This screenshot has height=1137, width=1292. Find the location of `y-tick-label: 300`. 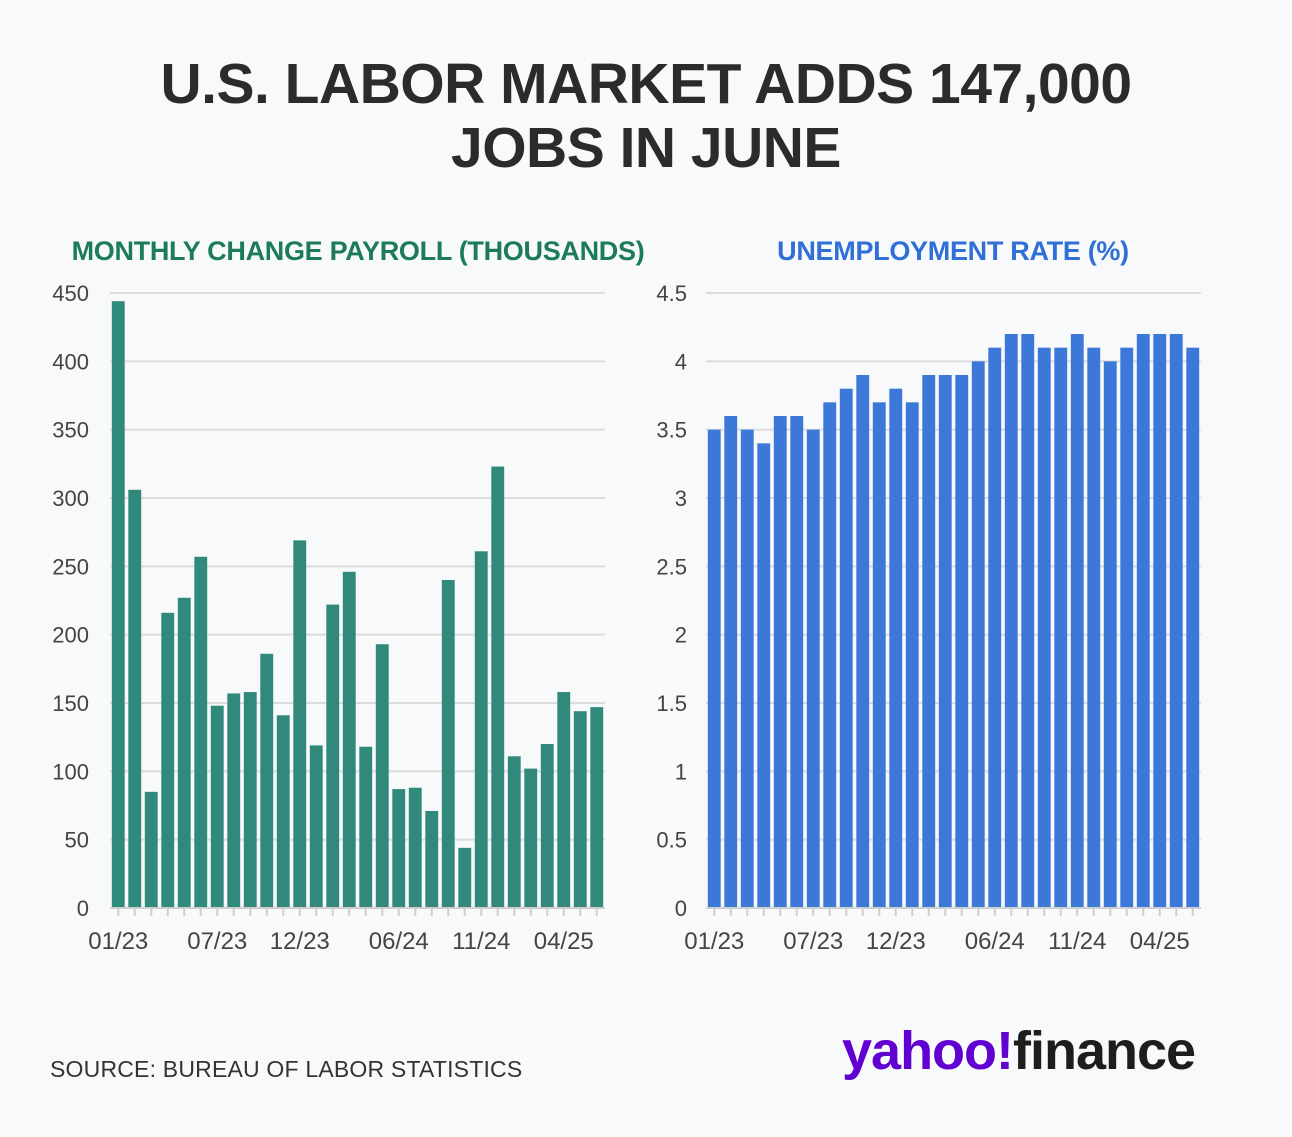

y-tick-label: 300 is located at coordinates (70, 498).